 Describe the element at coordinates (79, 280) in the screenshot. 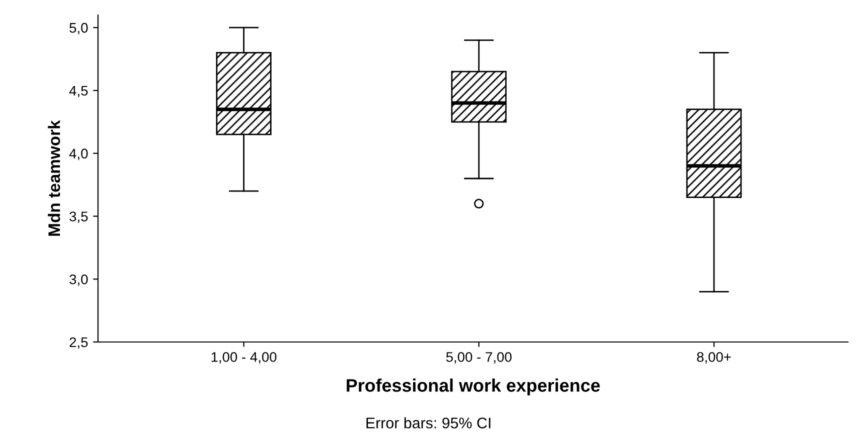

I see `y-tick-label: 3,0` at that location.